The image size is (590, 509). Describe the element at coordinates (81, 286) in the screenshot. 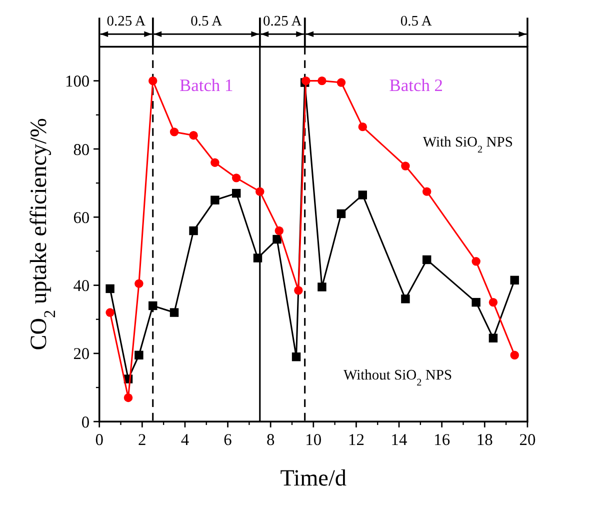

I see `y-tick-label: 40` at that location.